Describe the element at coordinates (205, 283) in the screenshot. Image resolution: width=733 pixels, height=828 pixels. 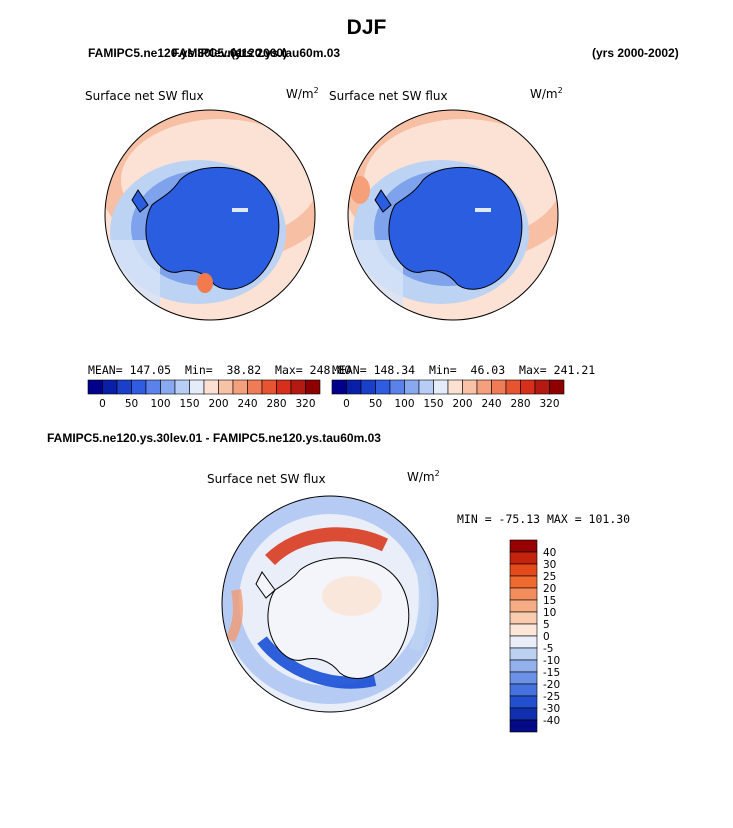
I see `panel1-warm-spot` at that location.